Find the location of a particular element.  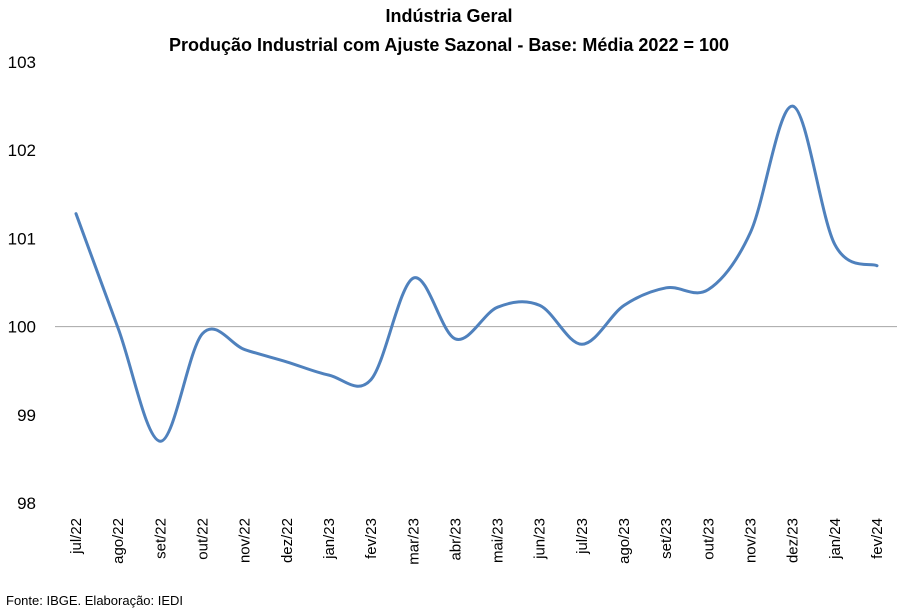

x-tick-label: jun/23 is located at coordinates (540, 539).